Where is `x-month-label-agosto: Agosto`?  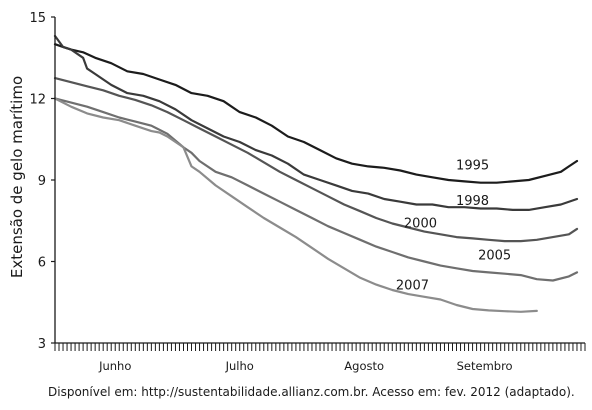
x-month-label-agosto: Agosto is located at coordinates (364, 366).